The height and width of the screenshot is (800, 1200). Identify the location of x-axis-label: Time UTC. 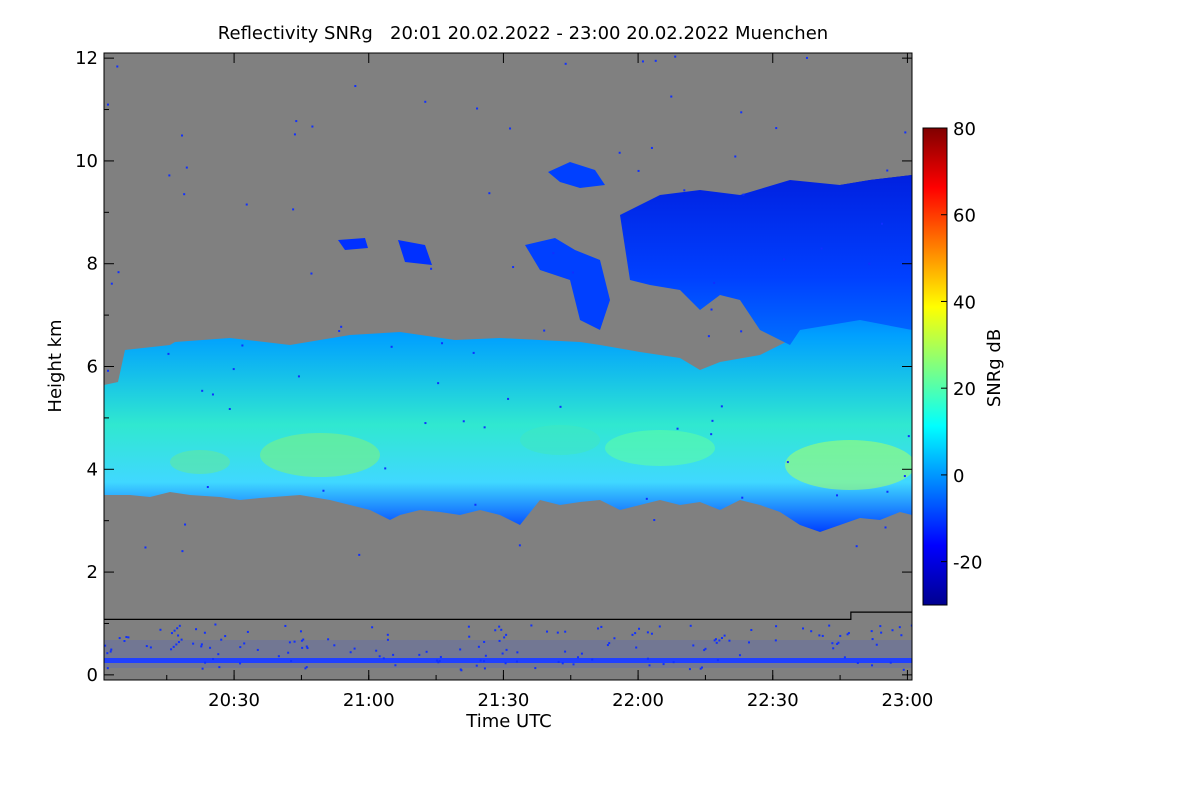
(508, 721).